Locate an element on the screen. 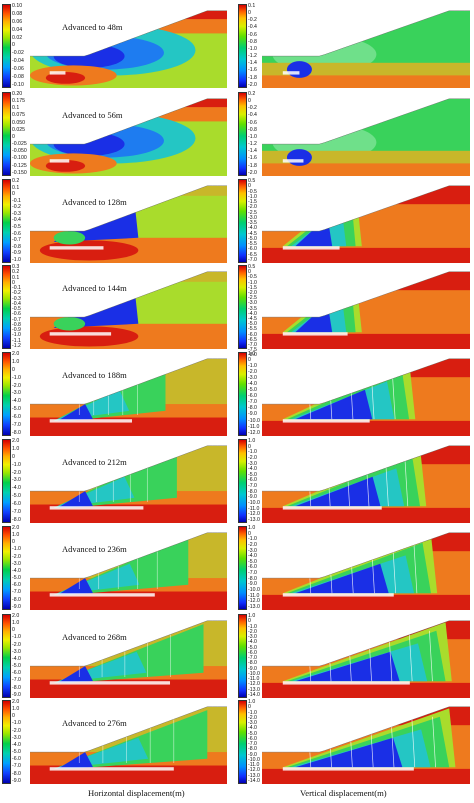 The width and height of the screenshot is (474, 803). colorbar-tick-label: -5.5 is located at coordinates (252, 329).